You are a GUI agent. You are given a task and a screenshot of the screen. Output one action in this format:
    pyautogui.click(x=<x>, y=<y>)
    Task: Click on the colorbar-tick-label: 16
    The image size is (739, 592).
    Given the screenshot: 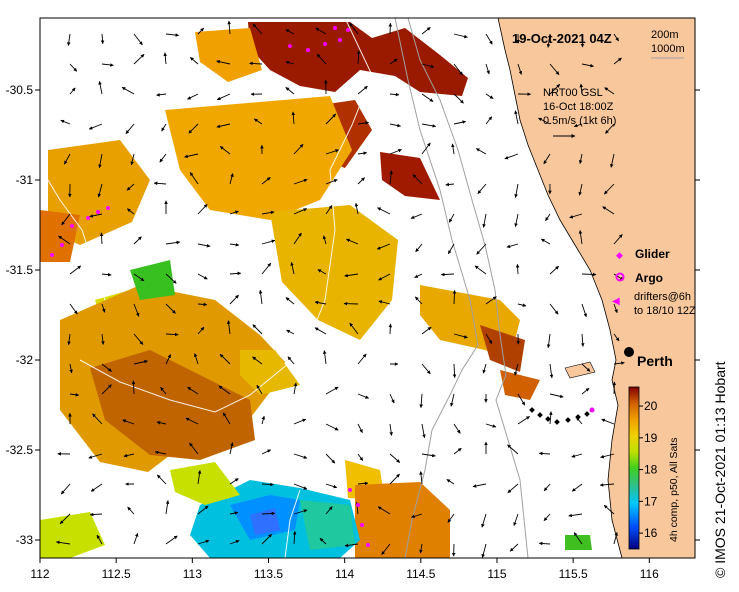 What is the action you would take?
    pyautogui.click(x=651, y=533)
    